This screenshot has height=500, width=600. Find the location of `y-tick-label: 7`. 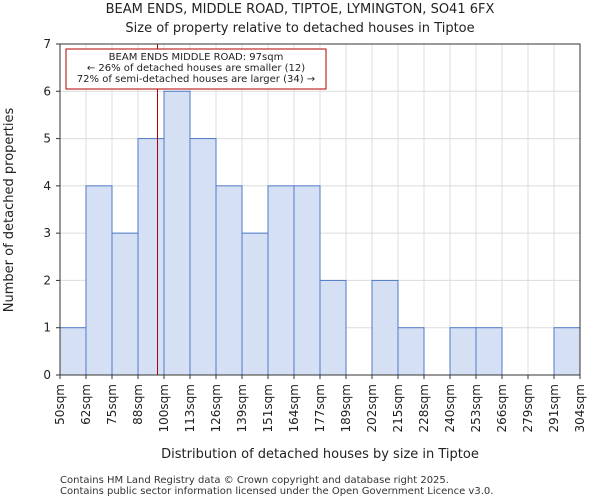

y-tick-label: 7 is located at coordinates (47, 44).